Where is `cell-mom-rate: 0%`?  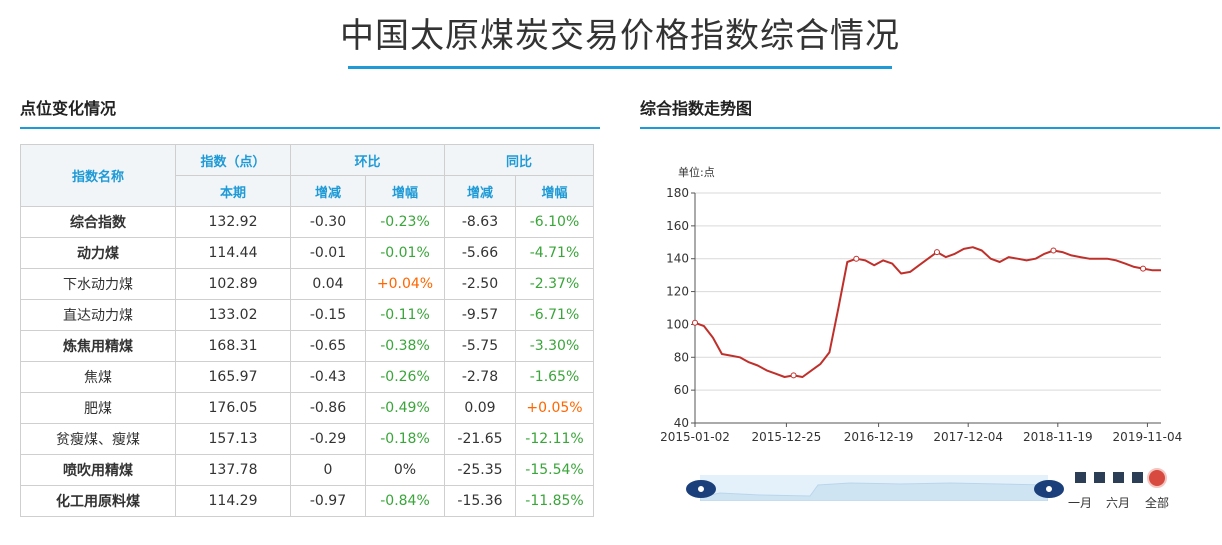
cell-mom-rate: 0% is located at coordinates (405, 470).